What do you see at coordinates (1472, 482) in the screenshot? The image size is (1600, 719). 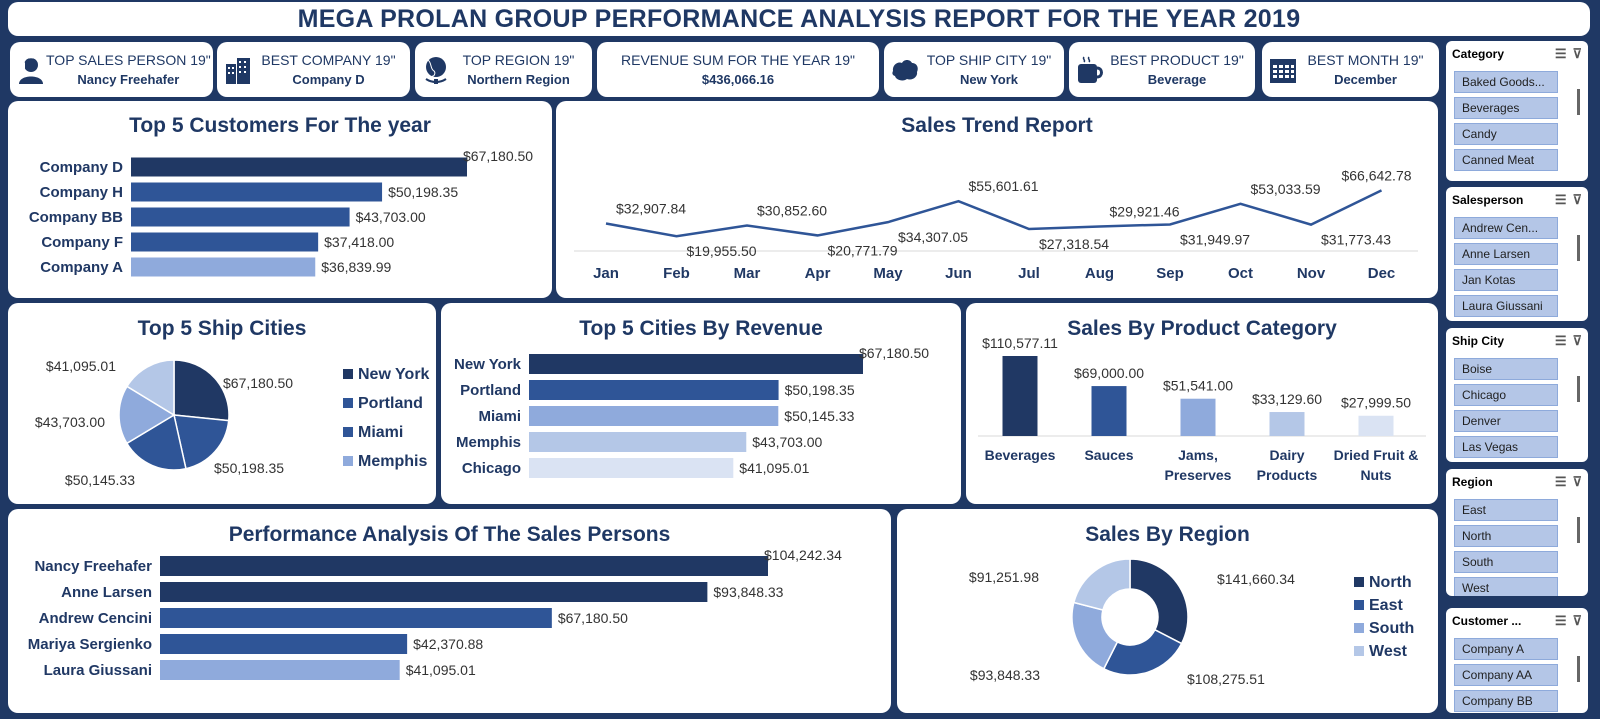 I see `slicer-title: Region` at bounding box center [1472, 482].